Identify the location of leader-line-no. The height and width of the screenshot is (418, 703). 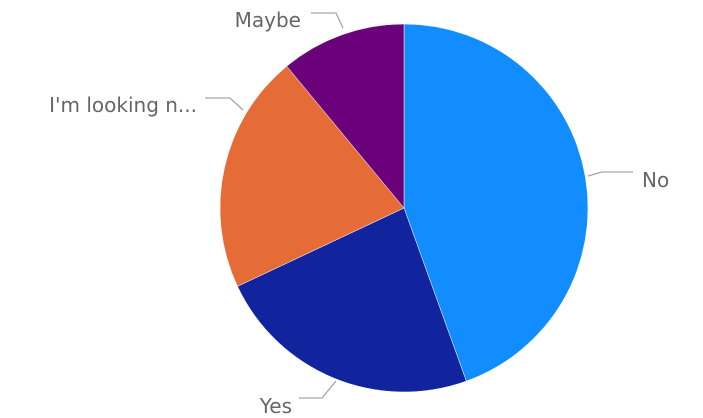
(610, 174).